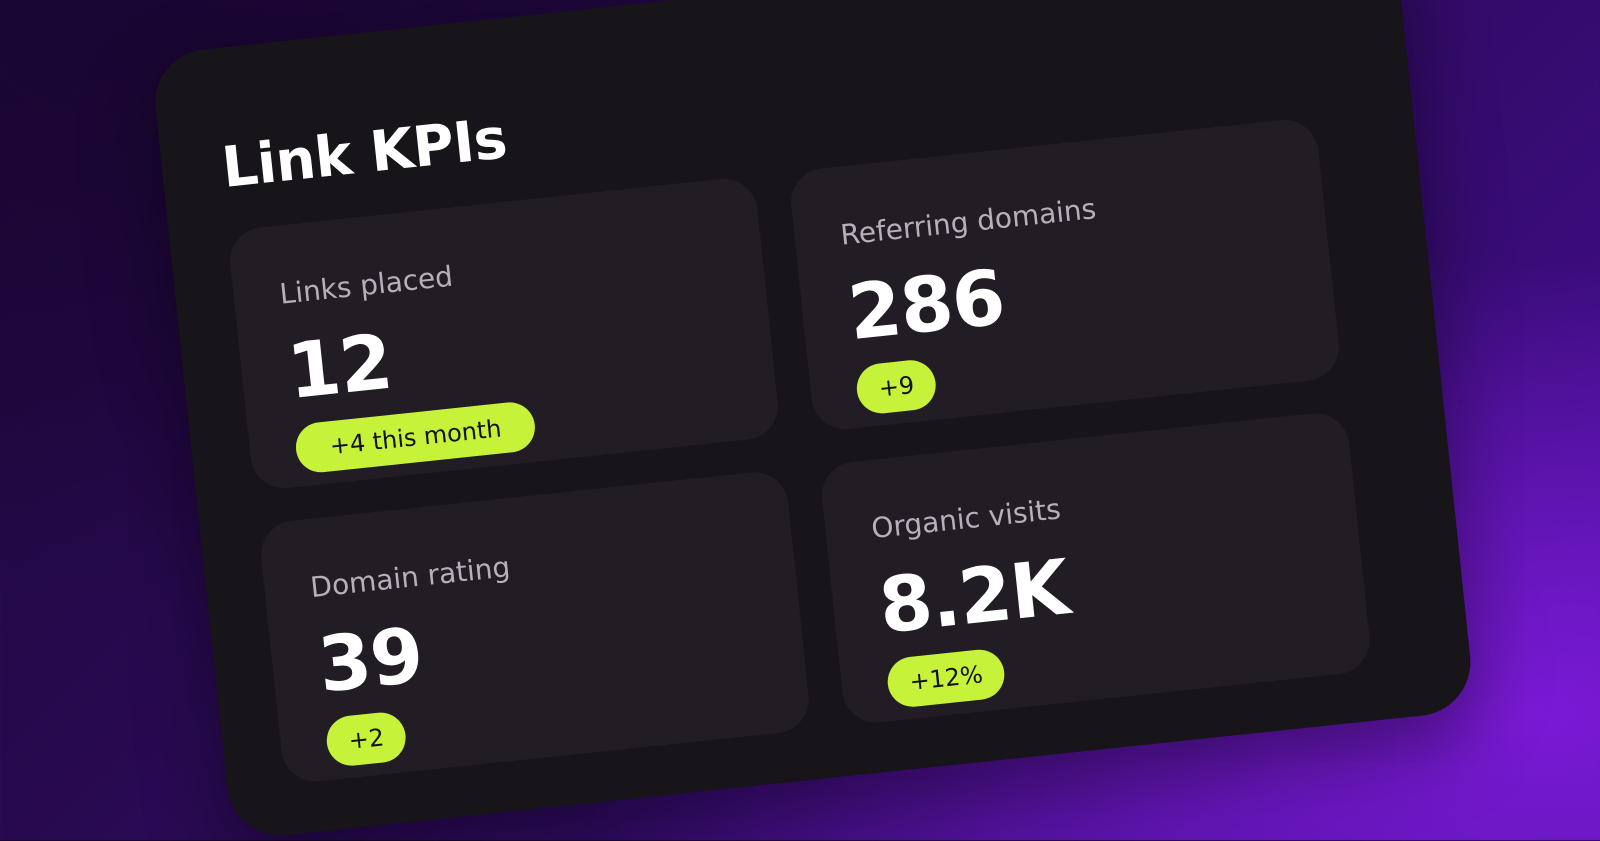 The width and height of the screenshot is (1600, 841). Describe the element at coordinates (926, 305) in the screenshot. I see `kpi-value: 286` at that location.